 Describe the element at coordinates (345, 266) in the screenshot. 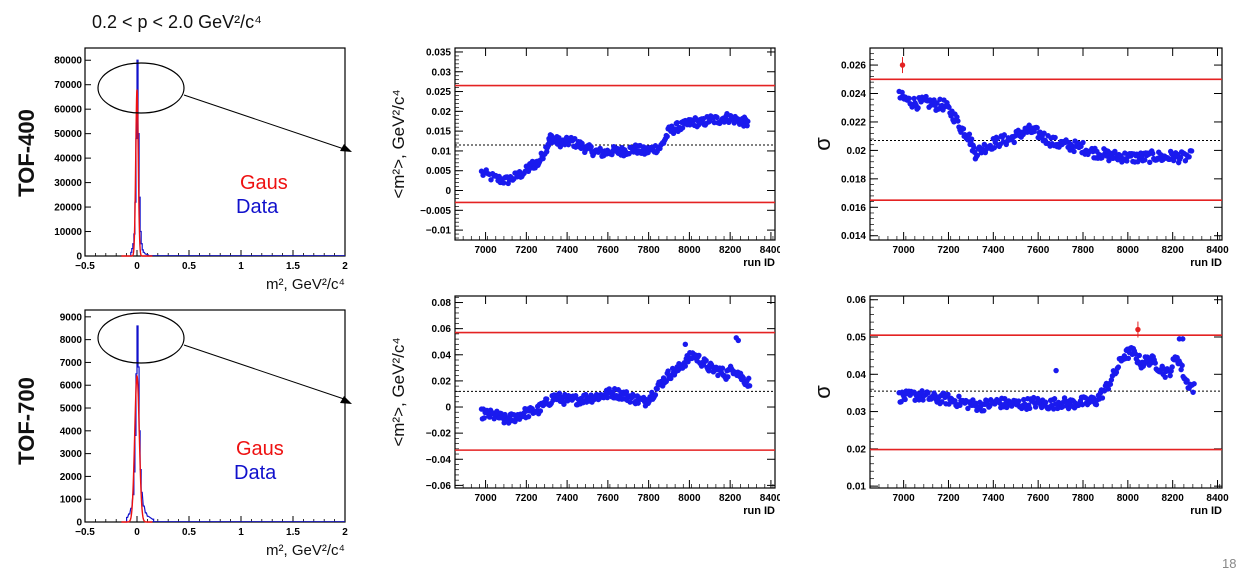

I see `x-tick-label: 2` at that location.